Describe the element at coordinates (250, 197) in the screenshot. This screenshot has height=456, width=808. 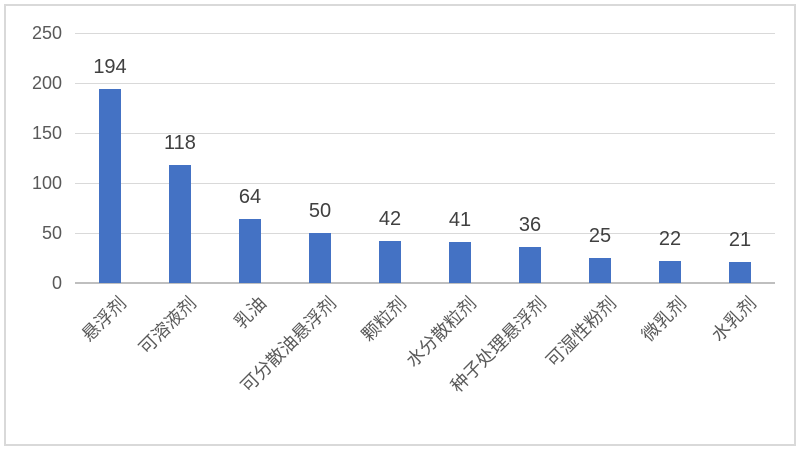
I see `value-label: 64` at that location.